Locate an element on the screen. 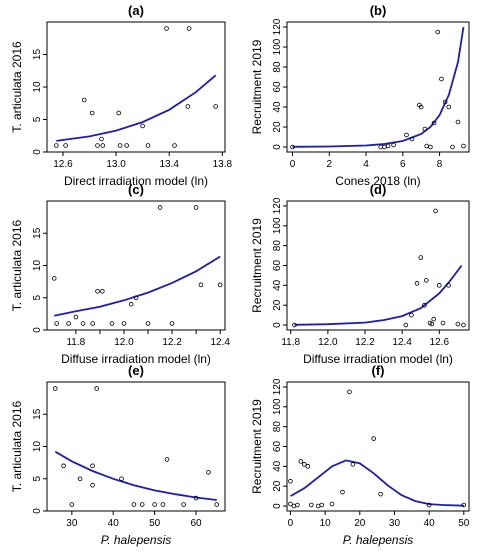 This screenshot has height=555, width=478. x-tick-label: 10 is located at coordinates (326, 523).